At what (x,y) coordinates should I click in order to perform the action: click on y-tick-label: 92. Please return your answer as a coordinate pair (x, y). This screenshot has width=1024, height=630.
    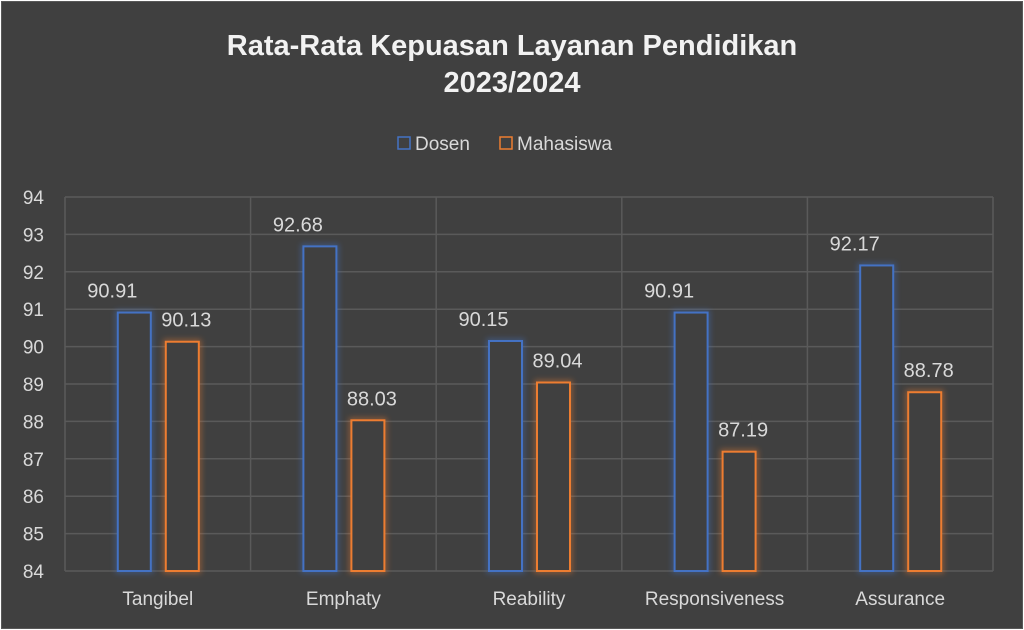
    Looking at the image, I should click on (33, 273).